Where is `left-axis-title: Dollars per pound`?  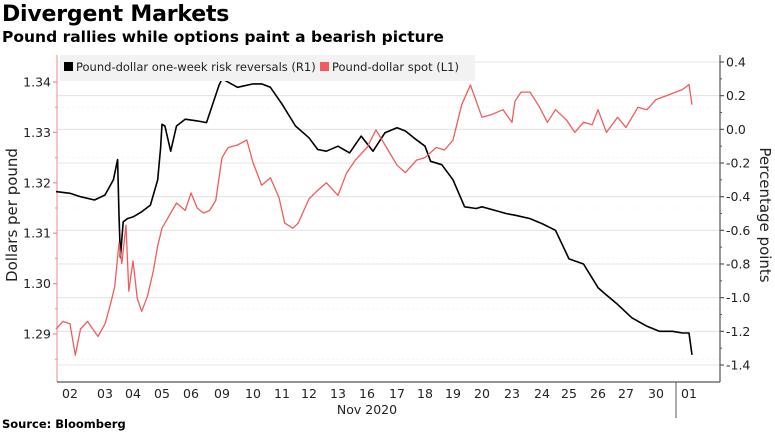
left-axis-title: Dollars per pound is located at coordinates (12, 215).